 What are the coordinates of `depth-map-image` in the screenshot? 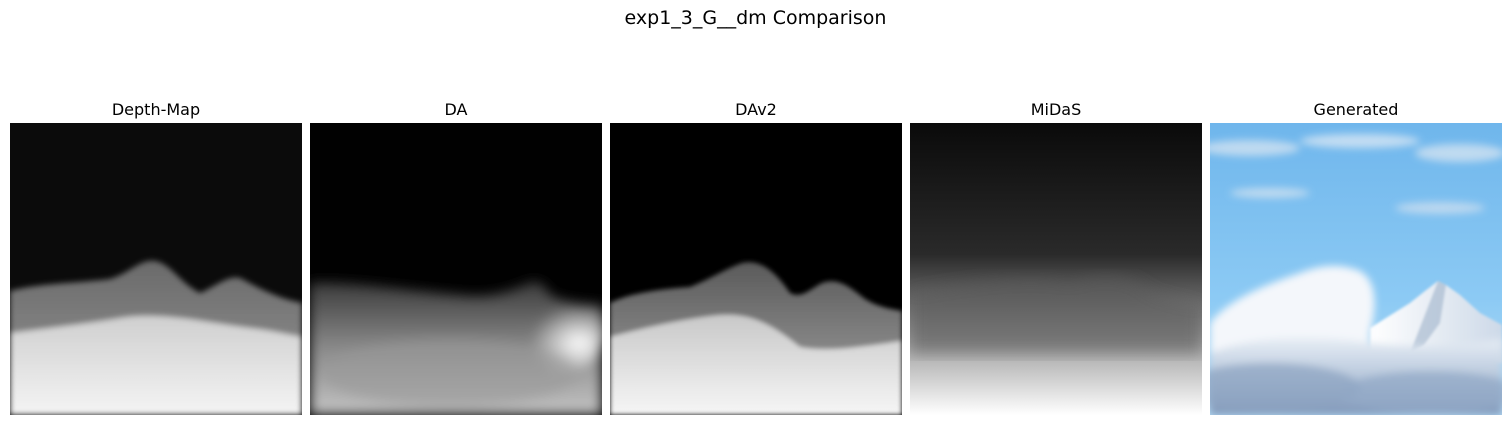 It's located at (156, 269).